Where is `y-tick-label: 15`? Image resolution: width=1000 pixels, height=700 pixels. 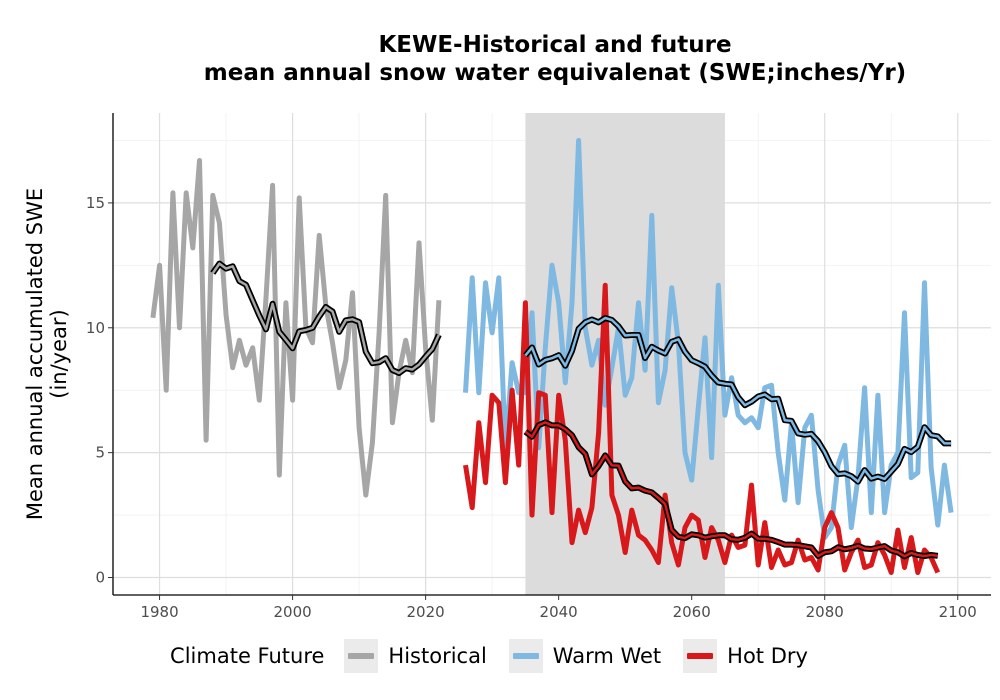 y-tick-label: 15 is located at coordinates (95, 203).